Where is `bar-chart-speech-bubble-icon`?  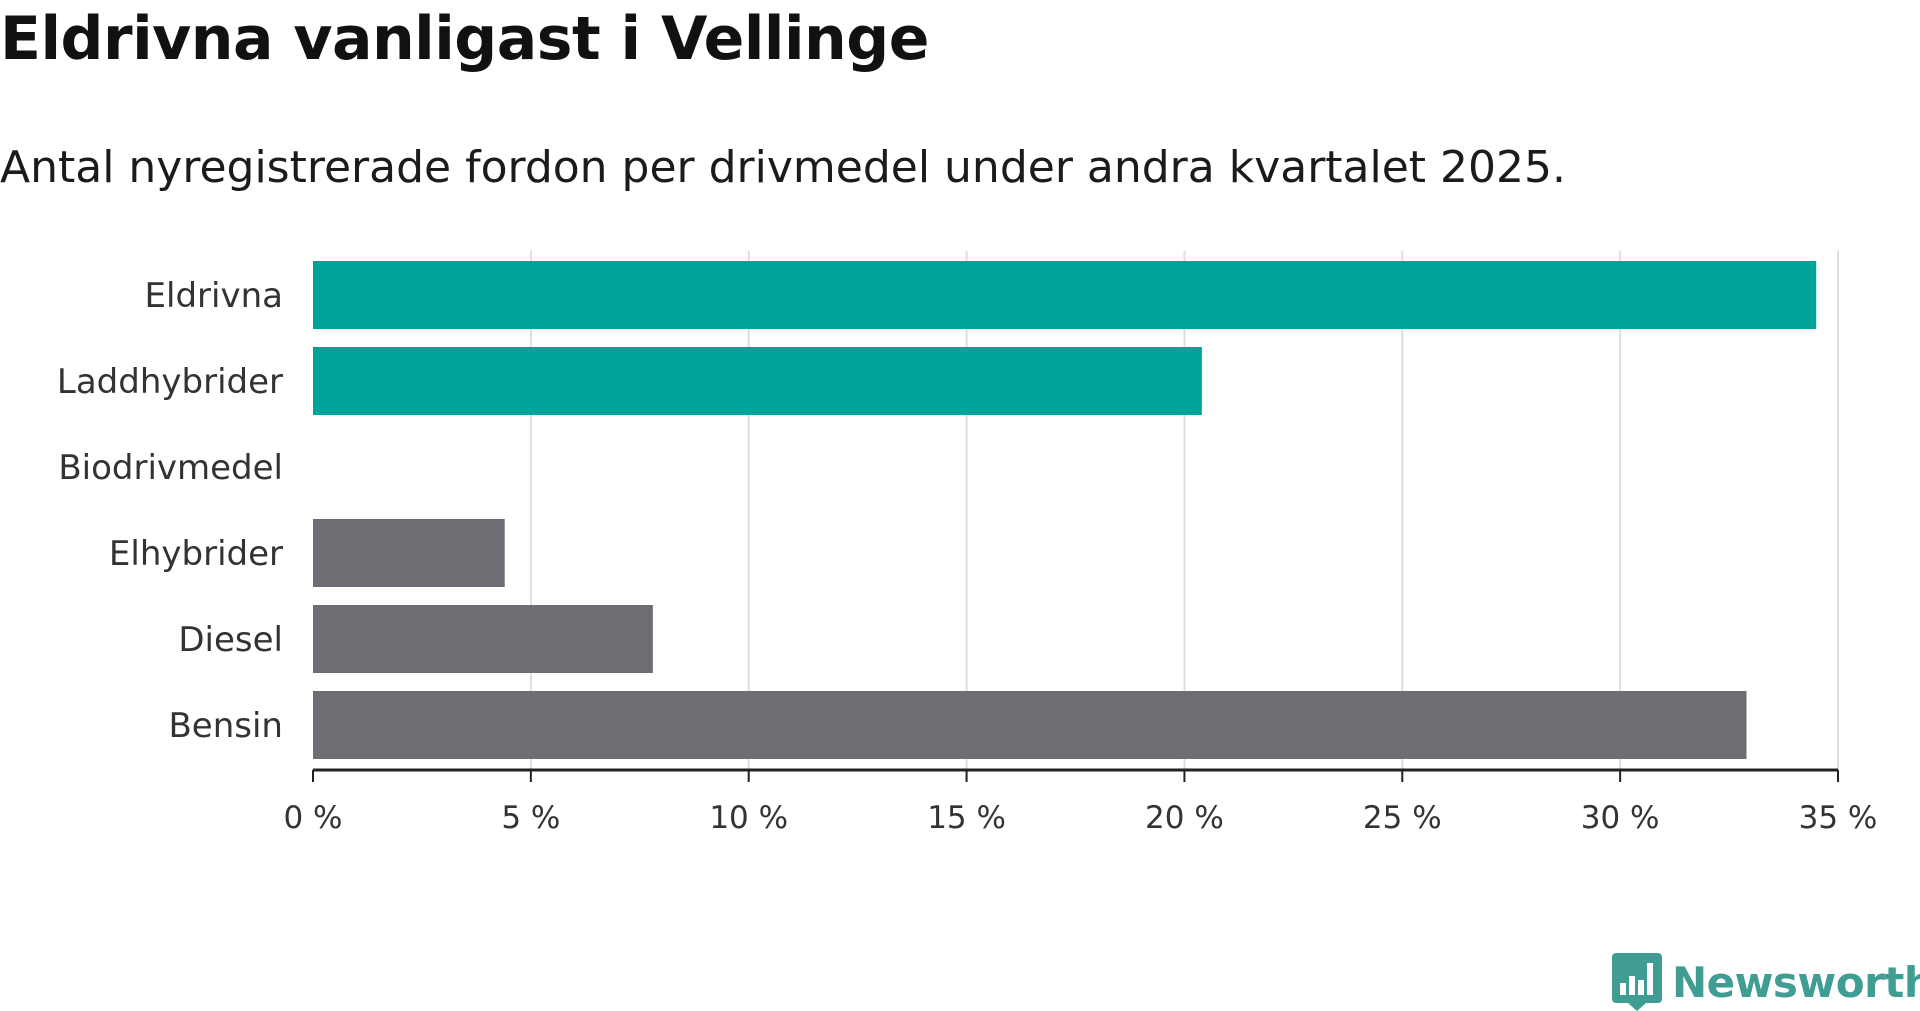 bar-chart-speech-bubble-icon is located at coordinates (1637, 982).